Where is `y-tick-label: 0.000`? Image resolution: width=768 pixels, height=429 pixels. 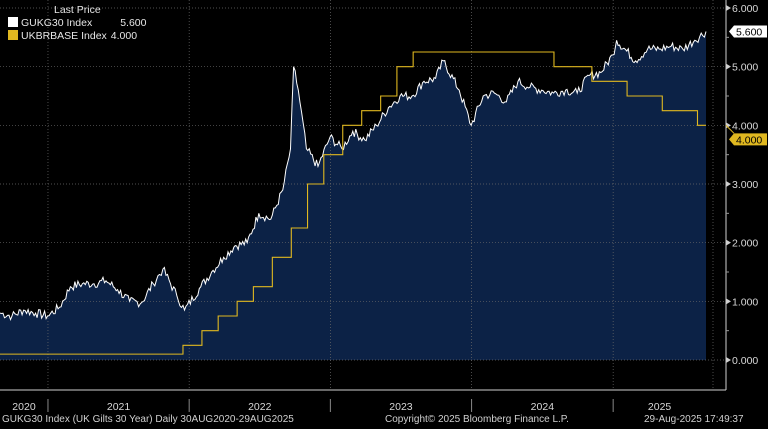 y-tick-label: 0.000 is located at coordinates (745, 361).